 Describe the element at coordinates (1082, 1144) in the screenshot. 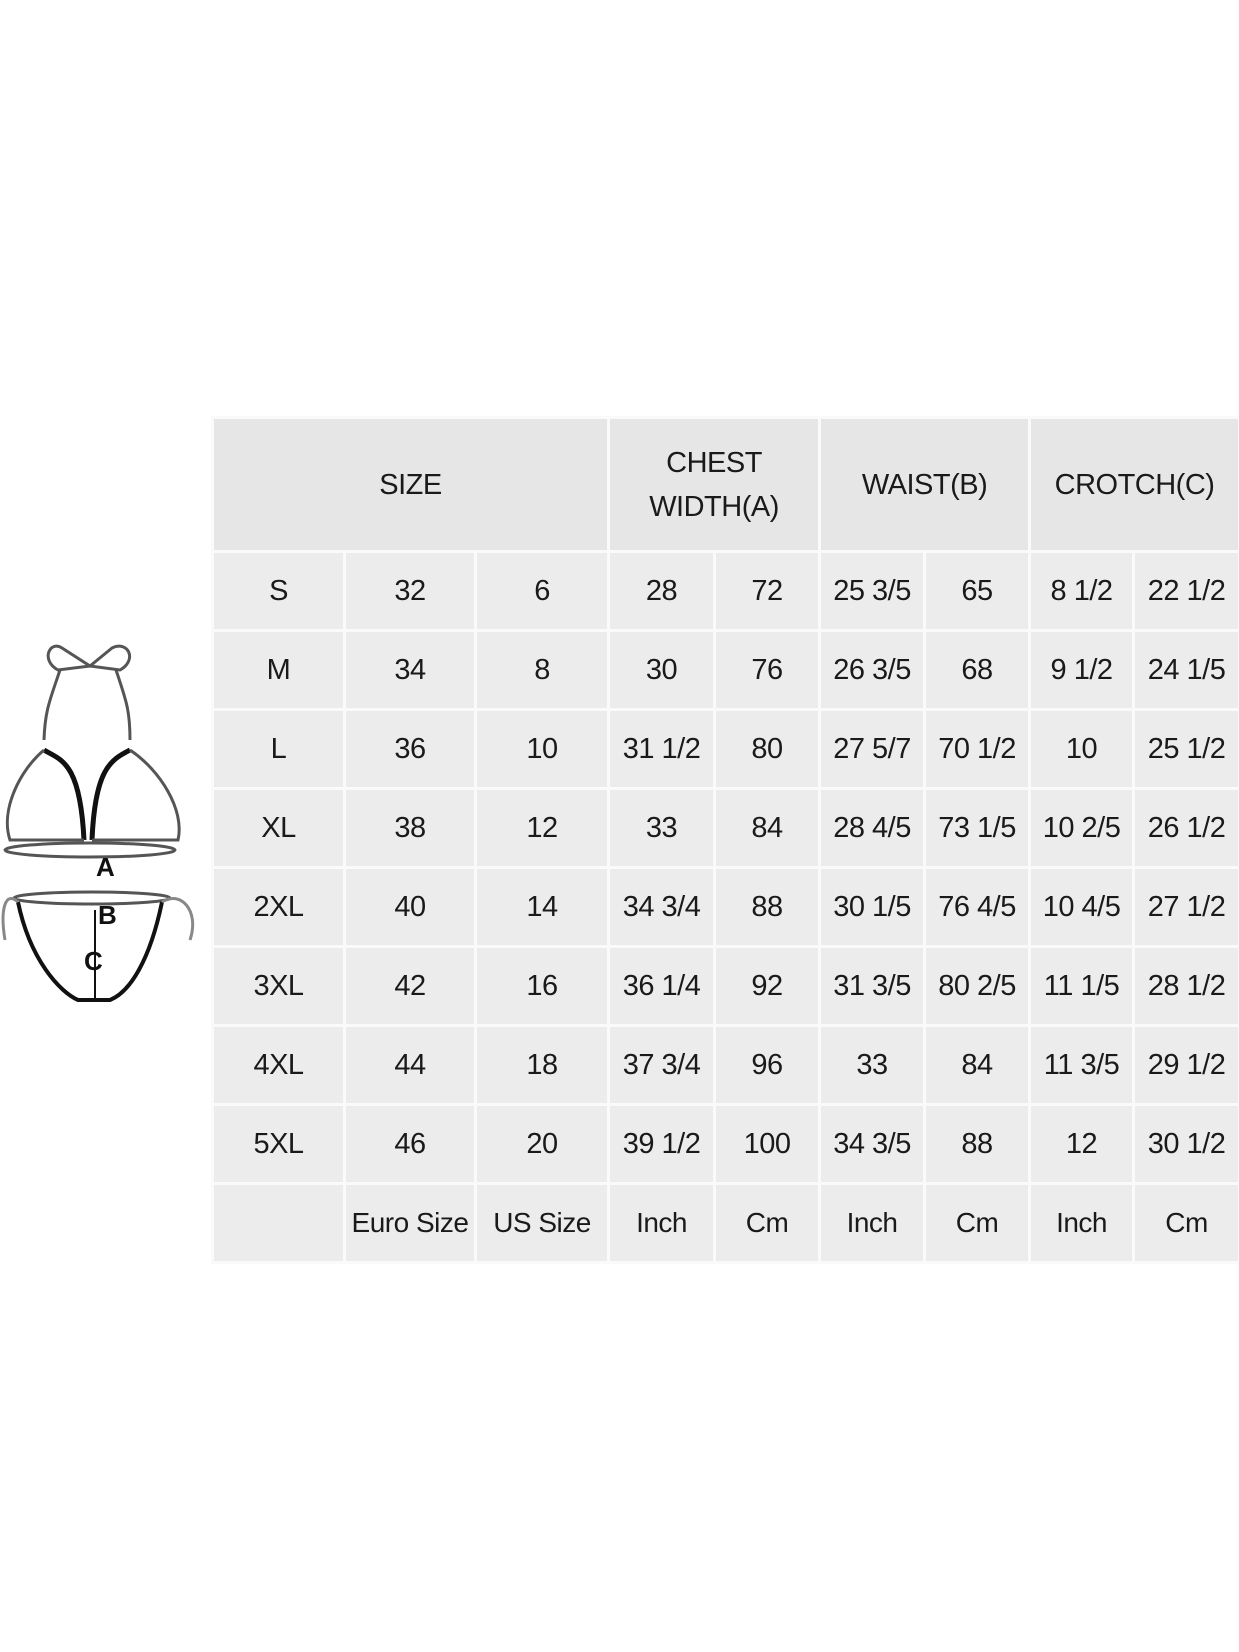

I see `cell-crotch-inch: 12` at that location.